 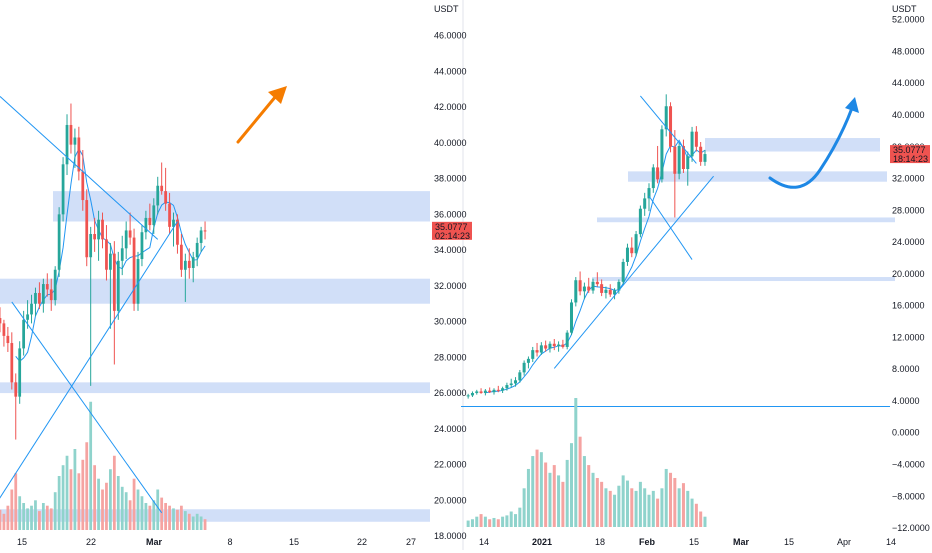 I want to click on trendline, so click(x=668, y=129).